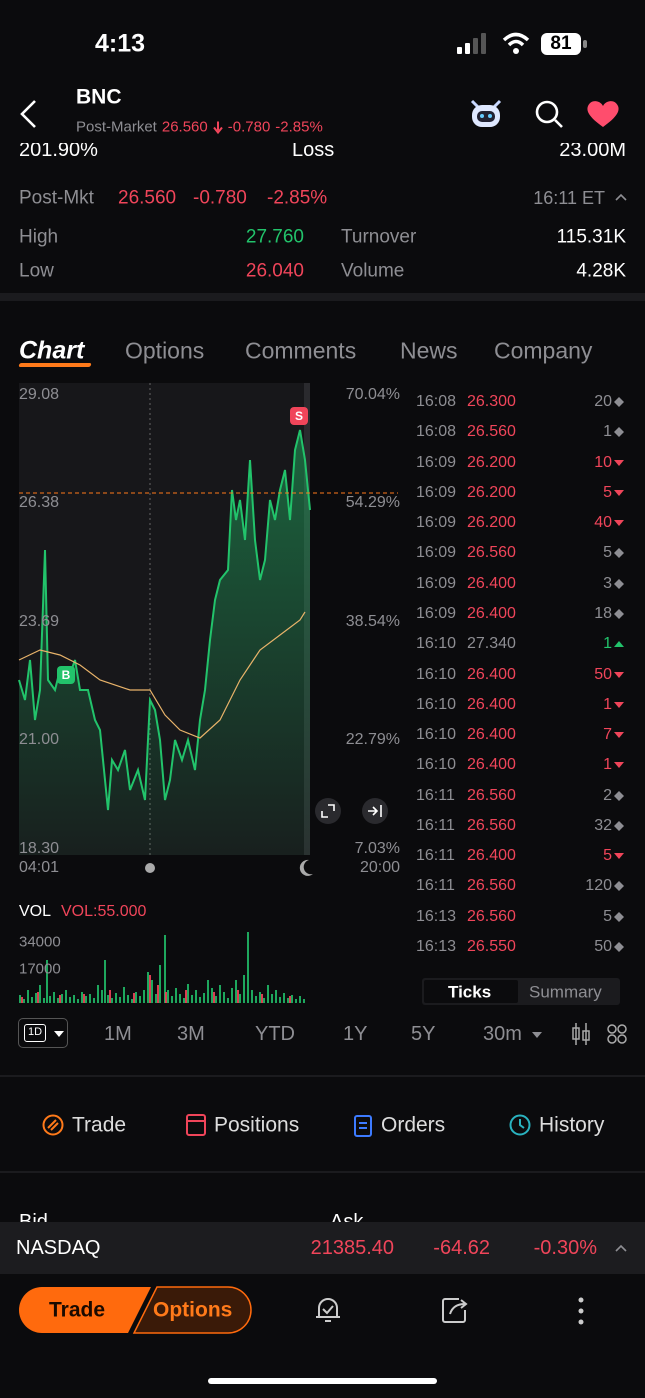  I want to click on index-bar, so click(322, 1248).